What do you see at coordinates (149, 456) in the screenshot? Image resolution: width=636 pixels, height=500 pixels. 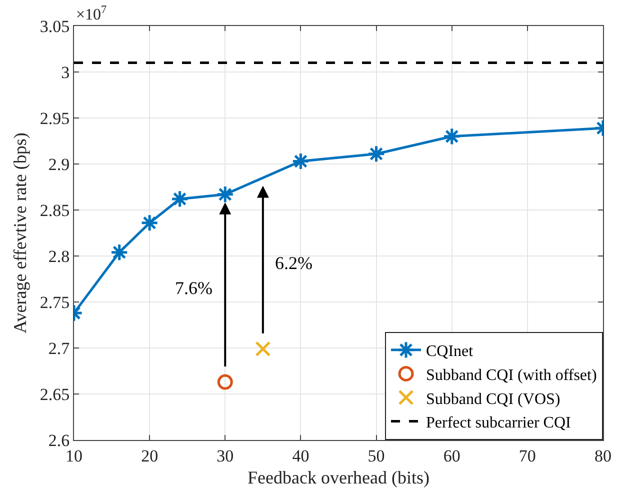 I see `x-tick-label: 20` at bounding box center [149, 456].